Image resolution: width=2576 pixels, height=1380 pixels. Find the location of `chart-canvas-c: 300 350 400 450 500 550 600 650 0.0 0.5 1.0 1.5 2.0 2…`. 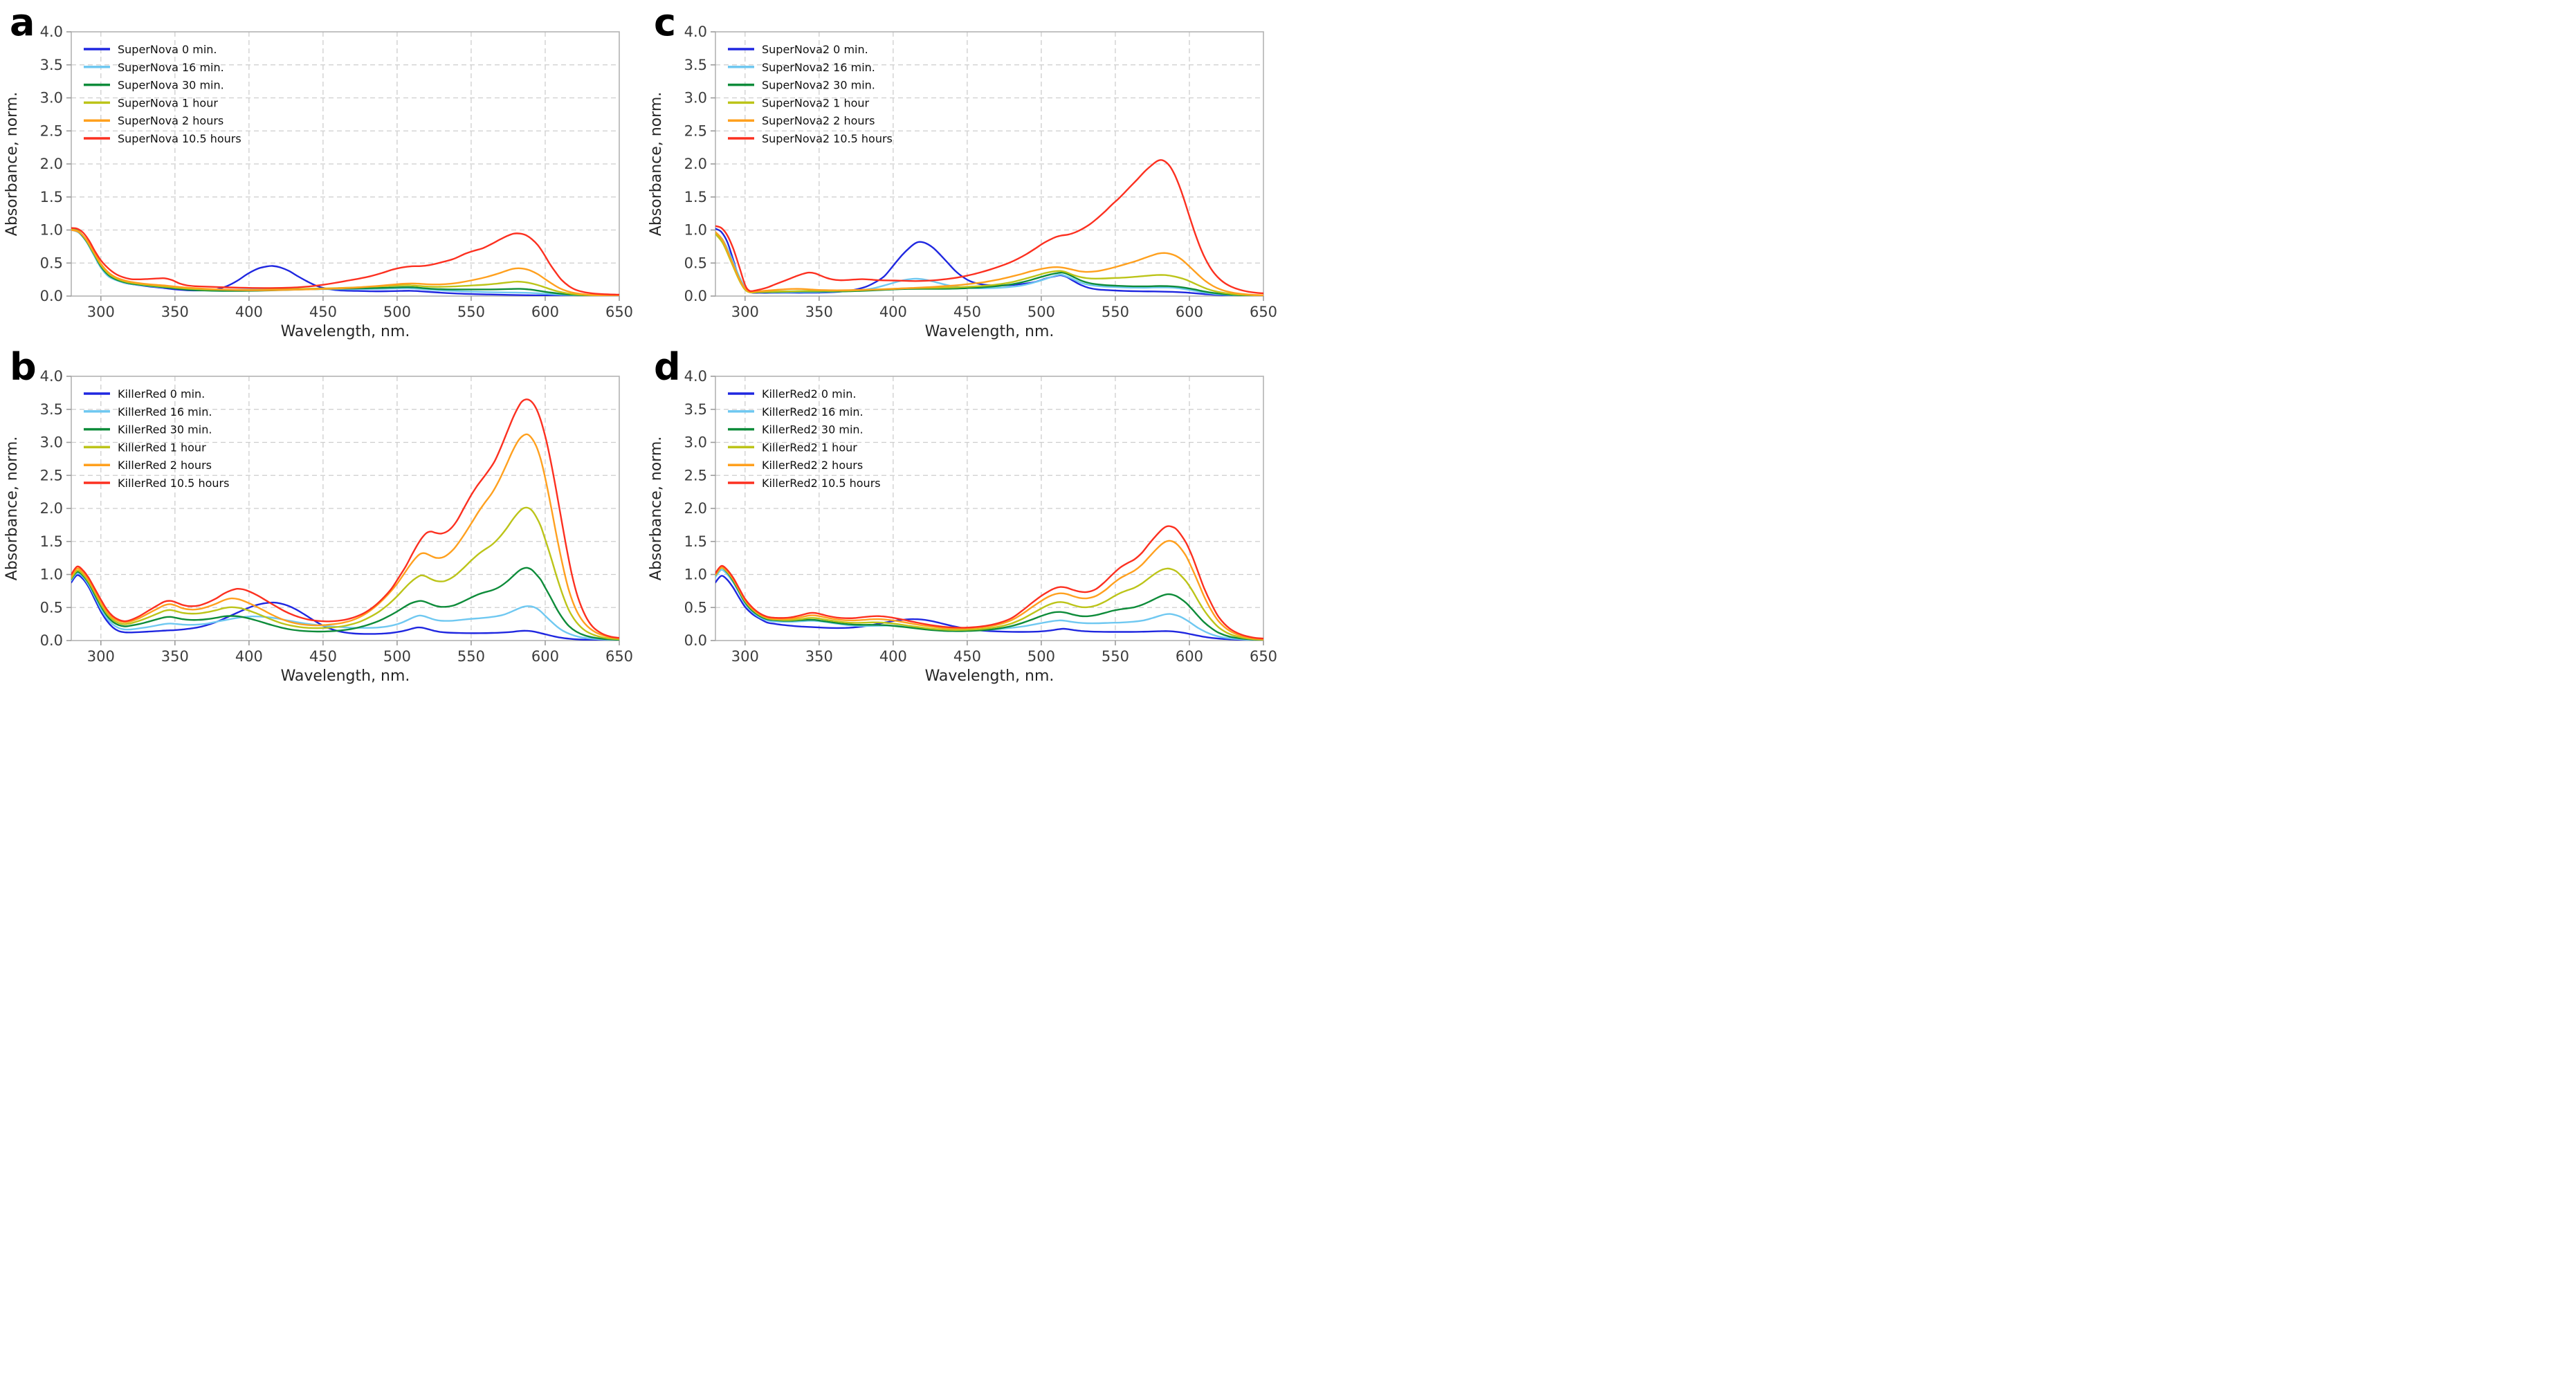

chart-canvas-c: 300 350 400 450 500 550 600 650 0.0 0.5 1.0 1.5 2.0 2… is located at coordinates (963, 182).